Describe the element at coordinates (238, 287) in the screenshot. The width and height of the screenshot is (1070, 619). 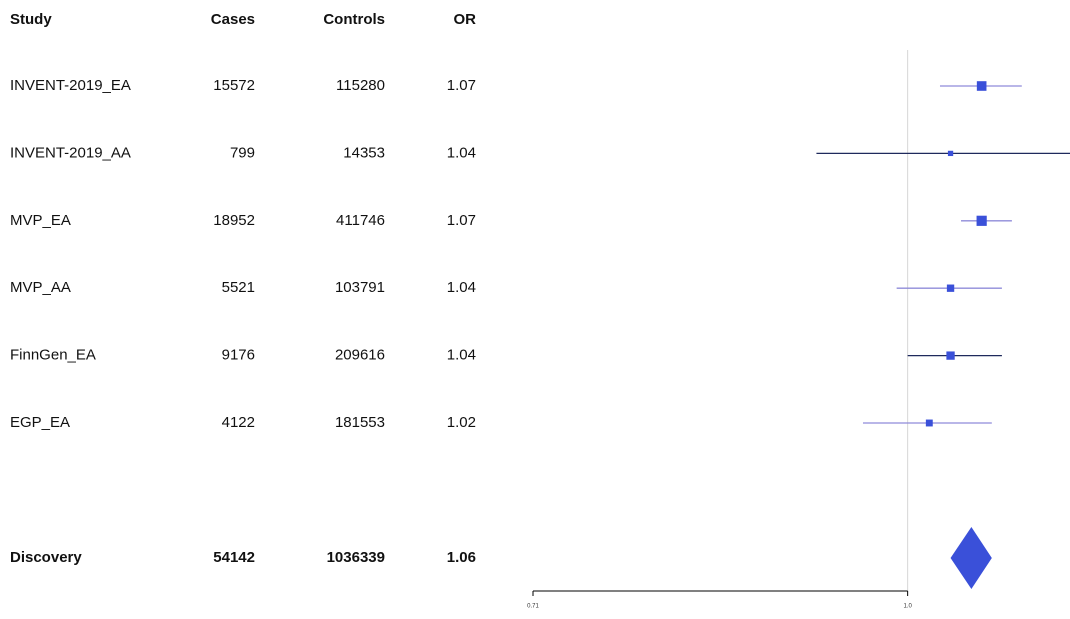
I see `cell: 5521` at that location.